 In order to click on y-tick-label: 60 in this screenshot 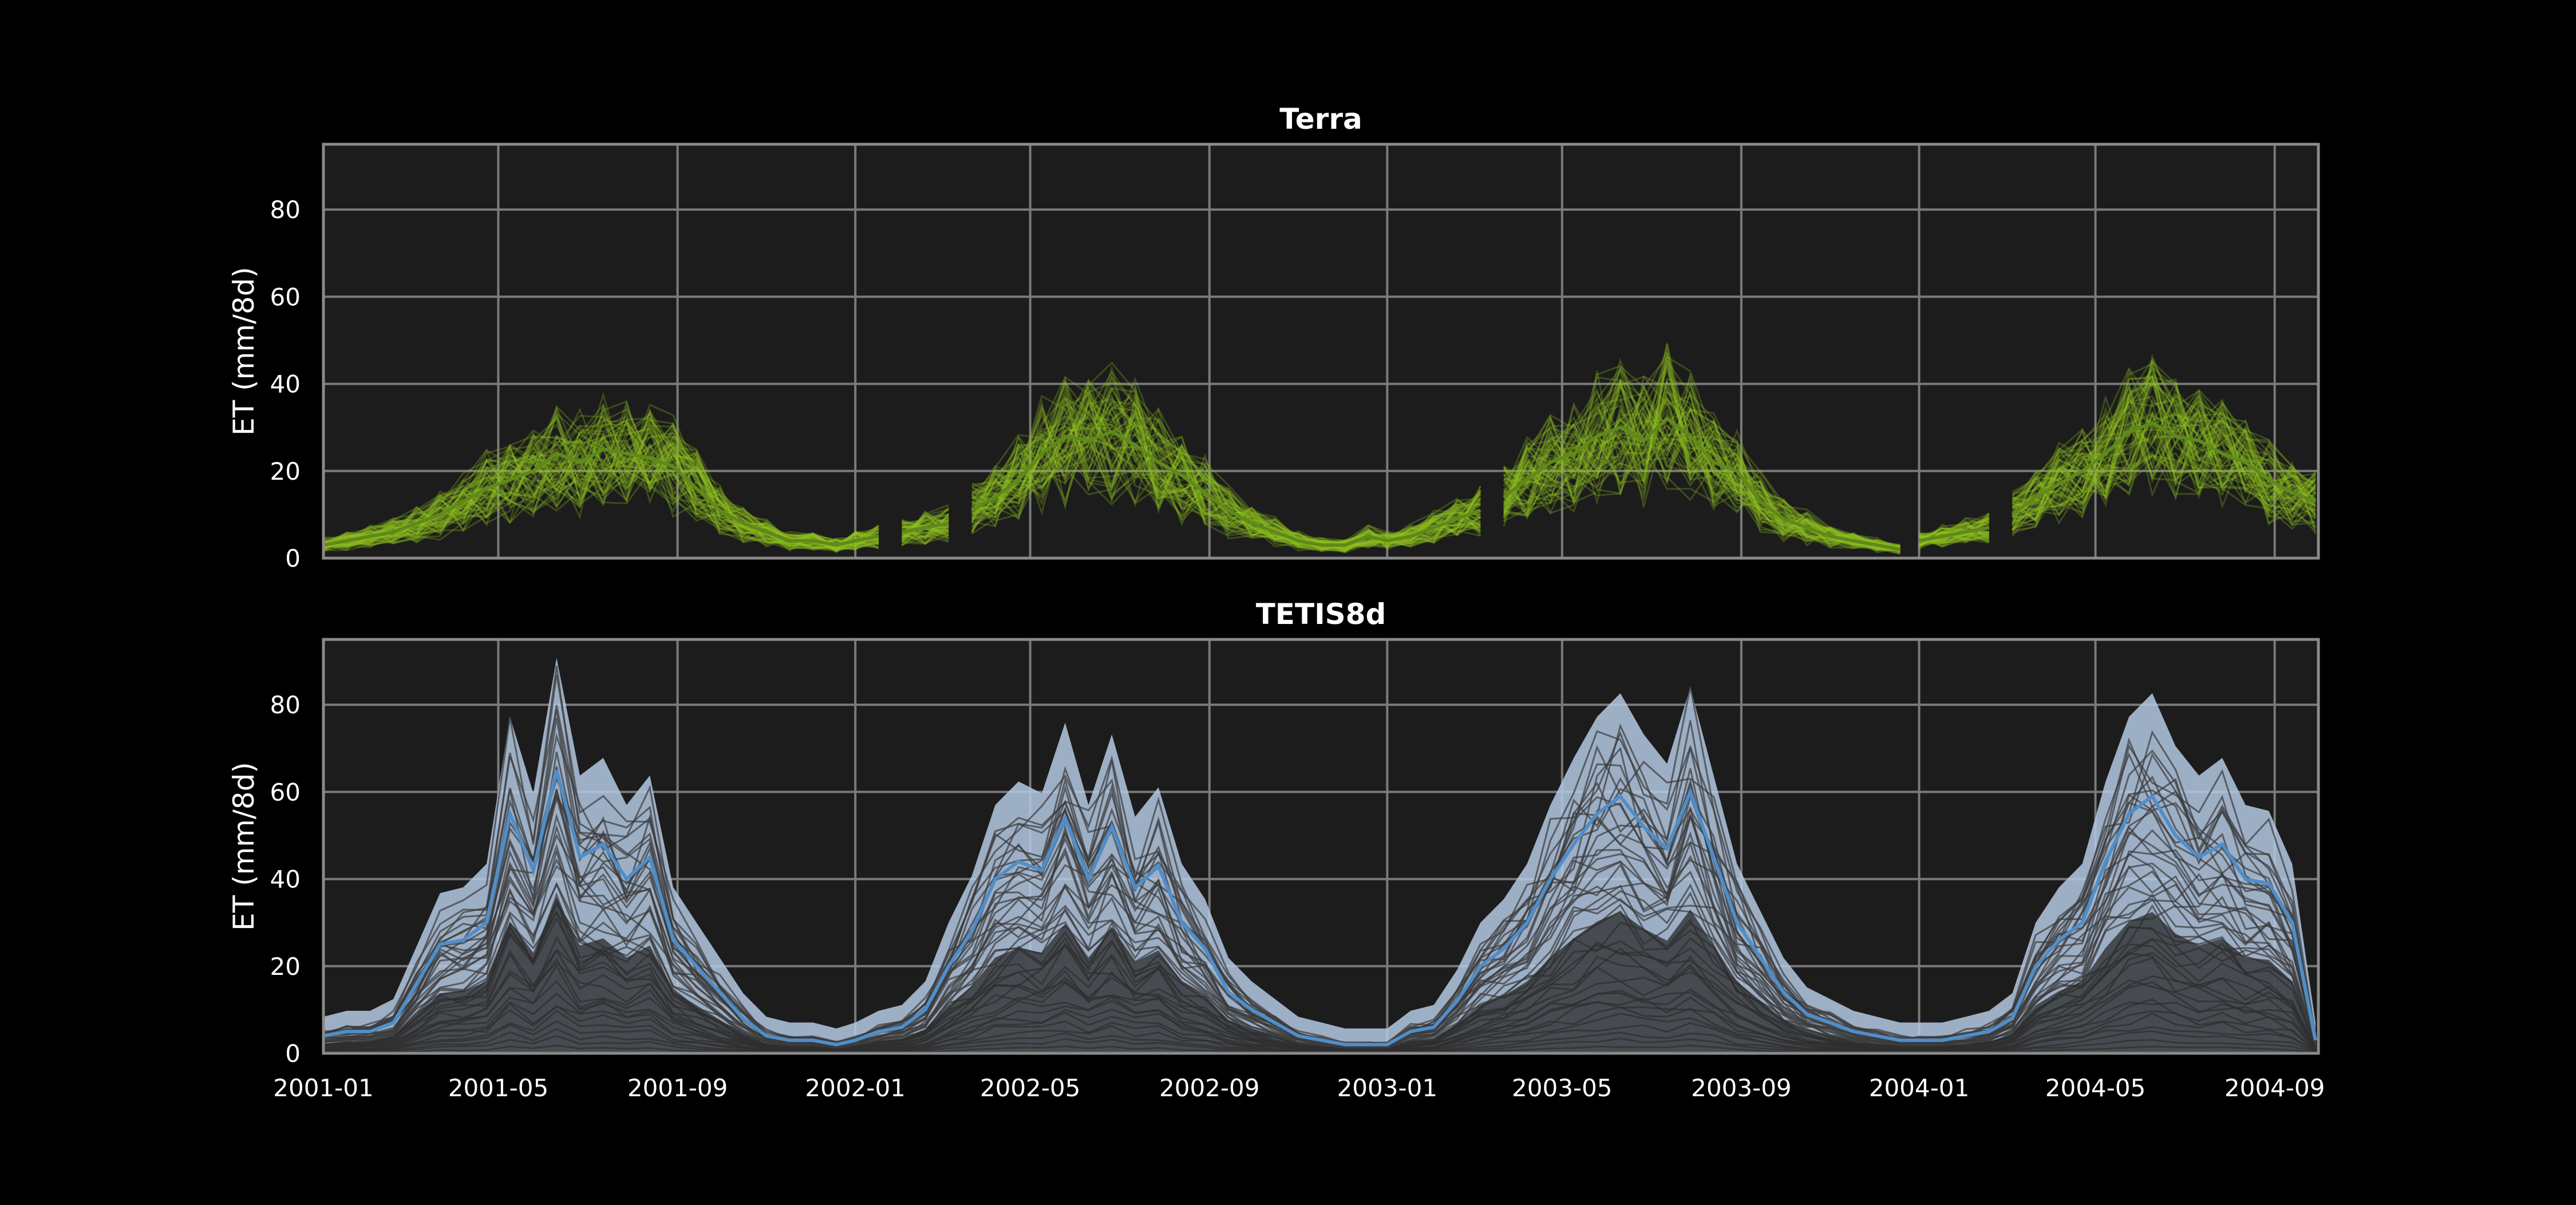, I will do `click(285, 297)`.